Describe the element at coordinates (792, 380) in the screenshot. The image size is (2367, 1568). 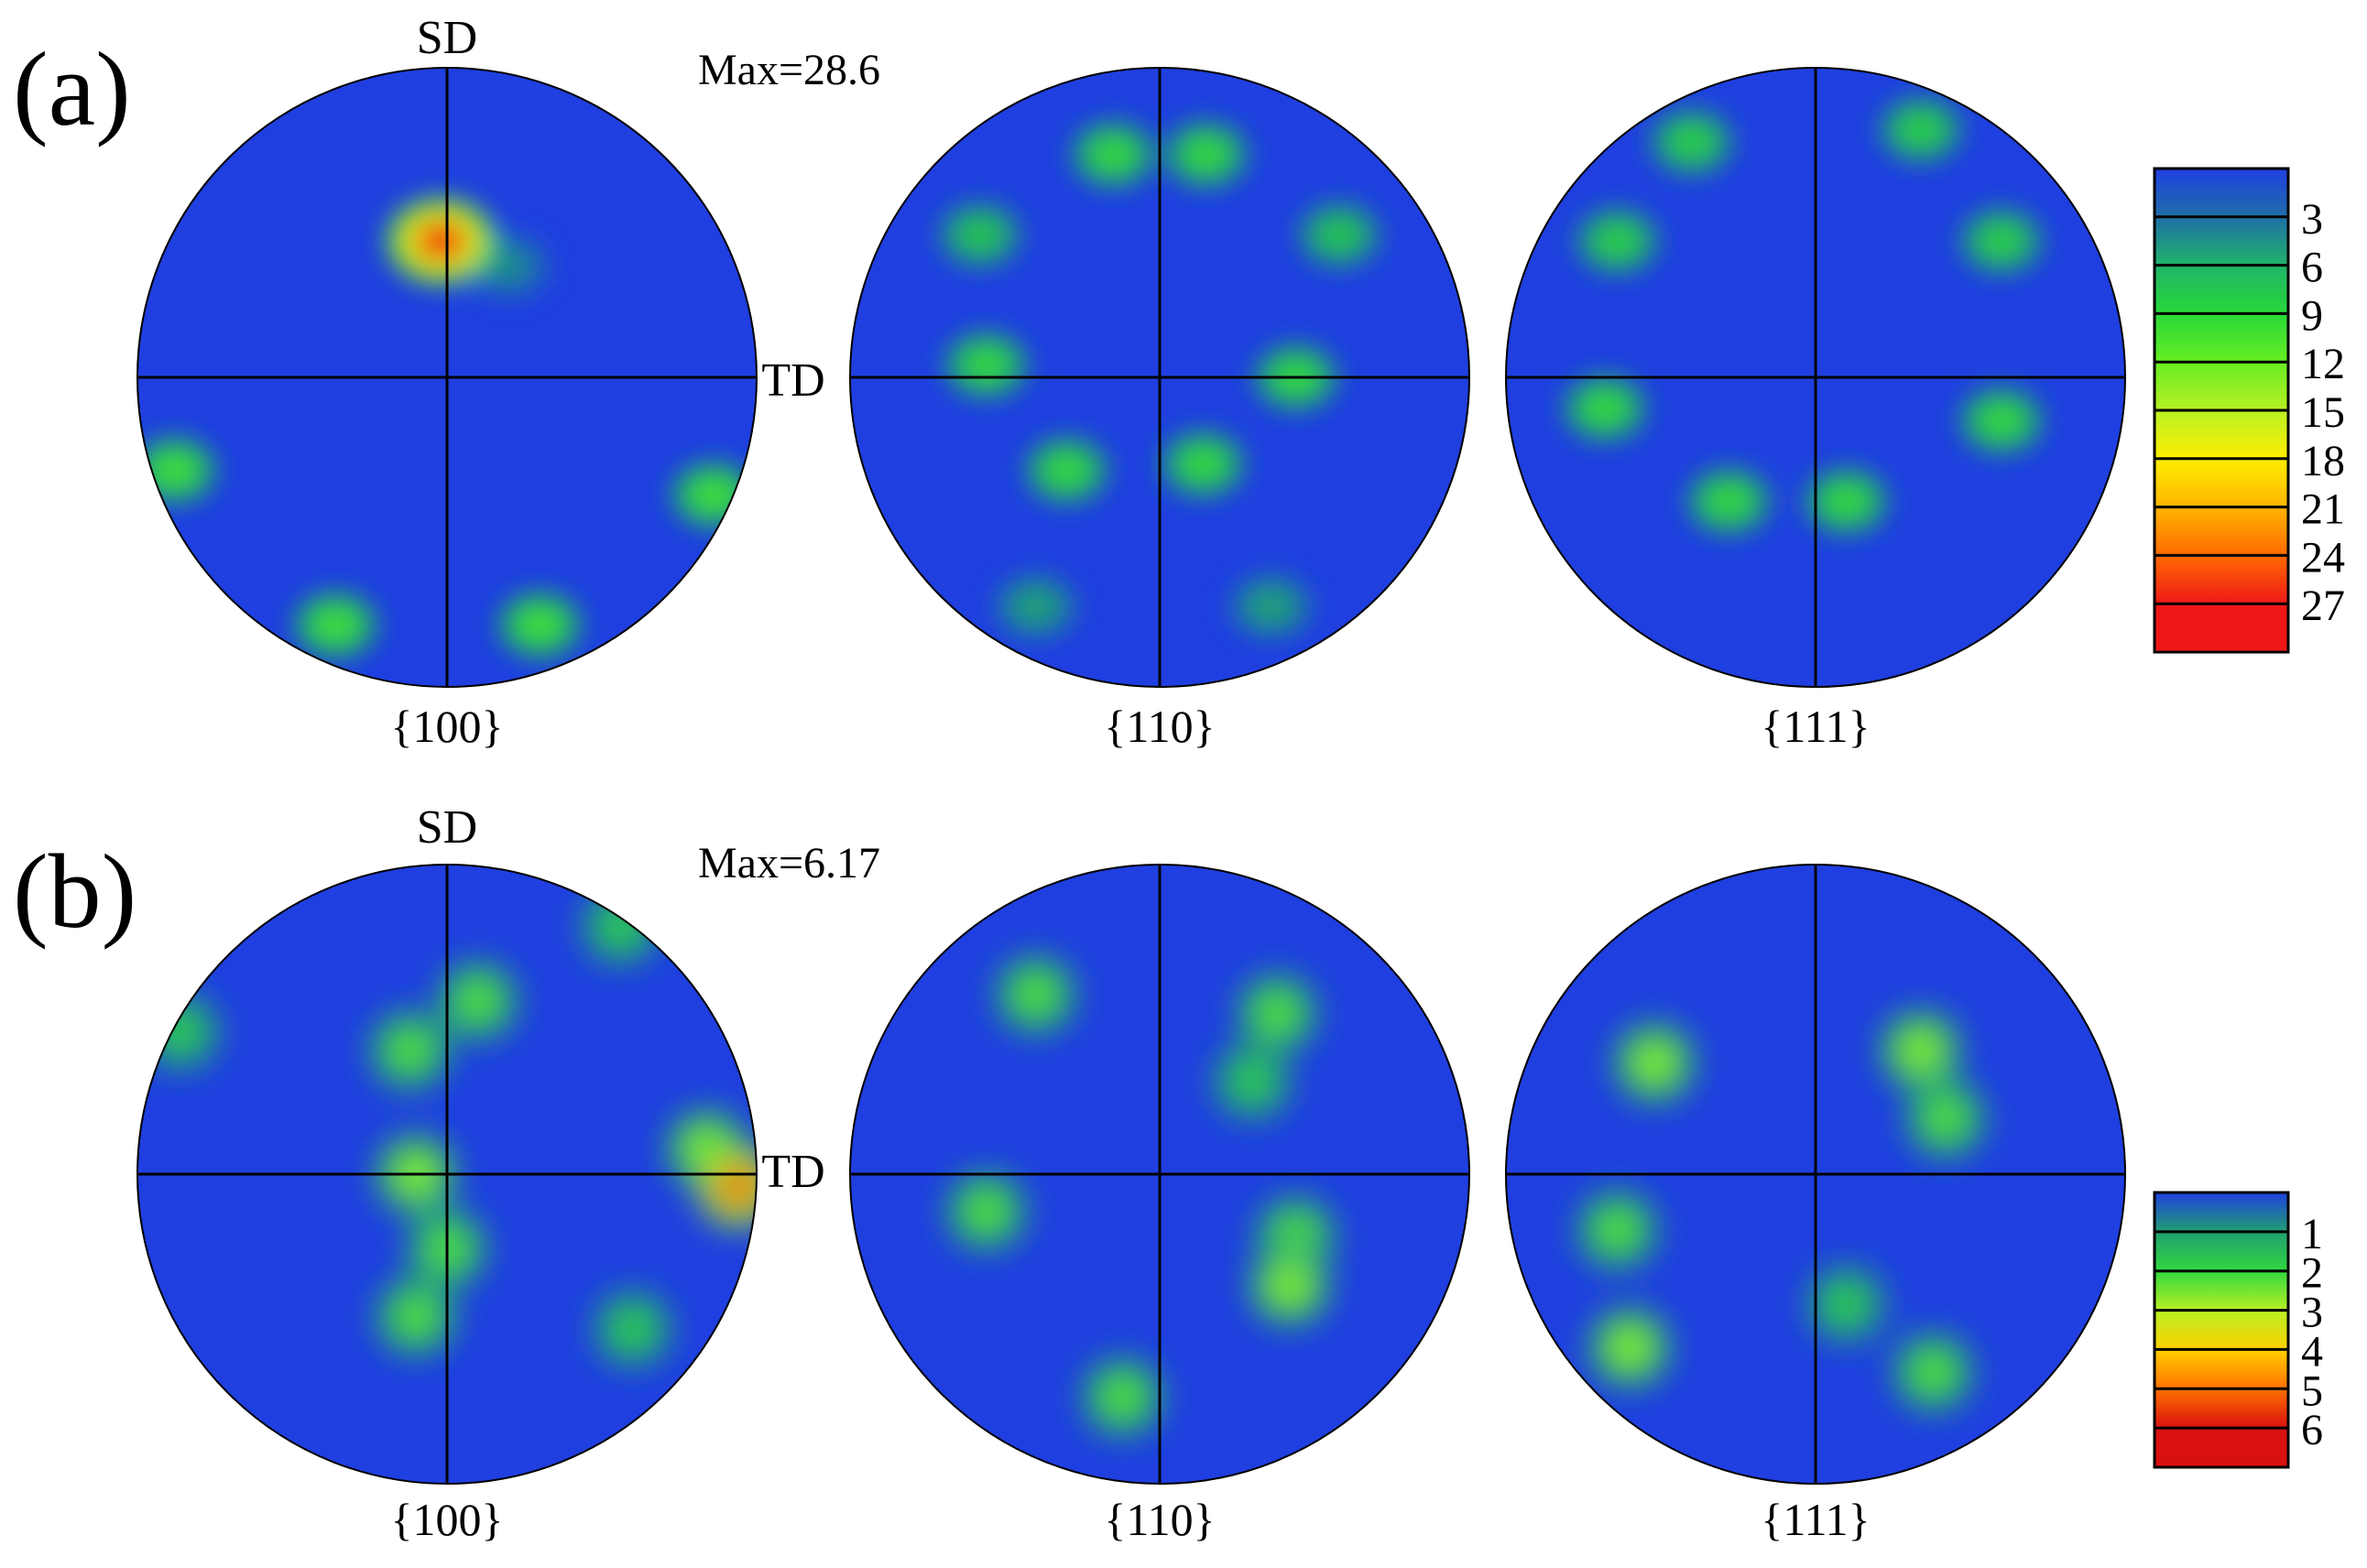
I see `panel-a-td-label: TD` at that location.